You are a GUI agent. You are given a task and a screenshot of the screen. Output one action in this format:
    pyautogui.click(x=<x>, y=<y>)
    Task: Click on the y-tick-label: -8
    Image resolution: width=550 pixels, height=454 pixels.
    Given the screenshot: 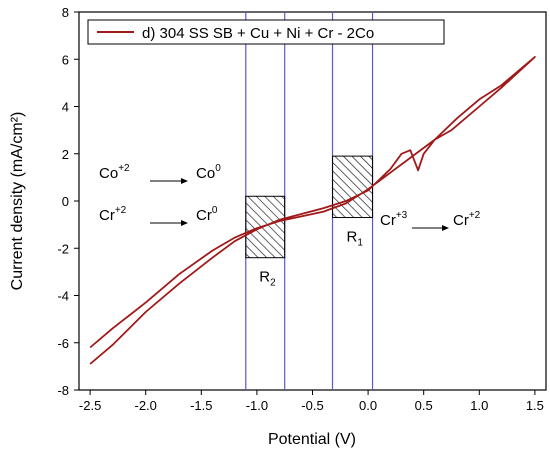 What is the action you would take?
    pyautogui.click(x=63, y=390)
    